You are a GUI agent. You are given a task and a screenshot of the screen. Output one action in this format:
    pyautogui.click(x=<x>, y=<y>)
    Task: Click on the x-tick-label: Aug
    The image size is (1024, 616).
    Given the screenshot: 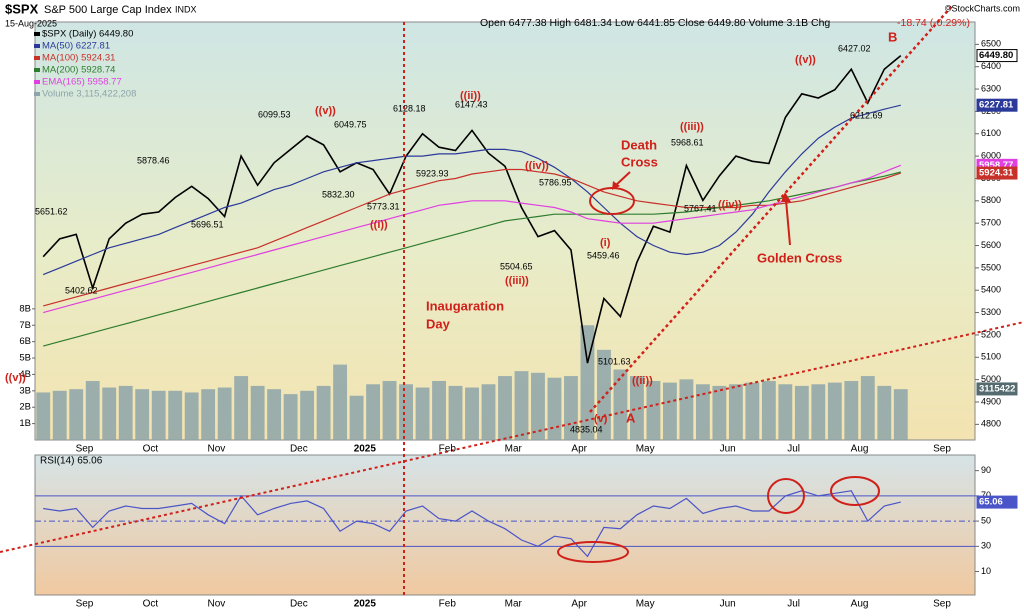 What is the action you would take?
    pyautogui.click(x=860, y=449)
    